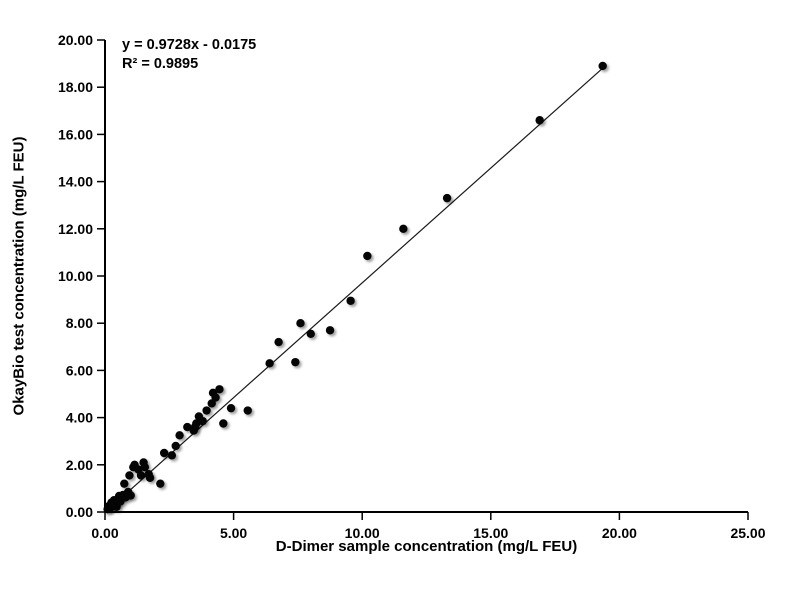  Describe the element at coordinates (490, 533) in the screenshot. I see `x-tick-label: 15.00` at that location.